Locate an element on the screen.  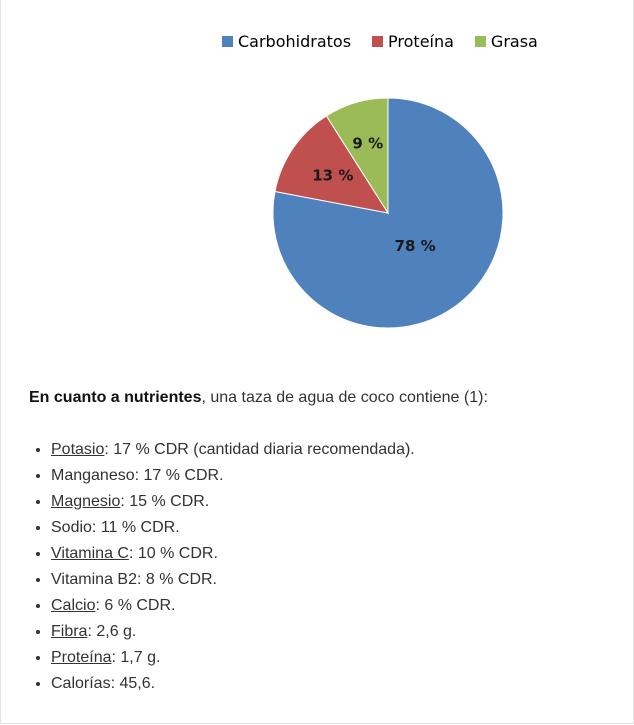
nutrient-value: : 1,7 g. is located at coordinates (136, 657).